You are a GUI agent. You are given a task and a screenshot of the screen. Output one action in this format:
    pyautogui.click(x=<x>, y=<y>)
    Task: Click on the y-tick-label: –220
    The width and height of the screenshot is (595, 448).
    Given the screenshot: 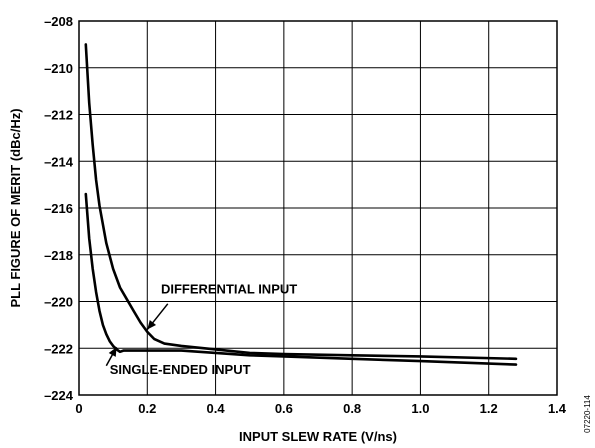 What is the action you would take?
    pyautogui.click(x=58, y=302)
    